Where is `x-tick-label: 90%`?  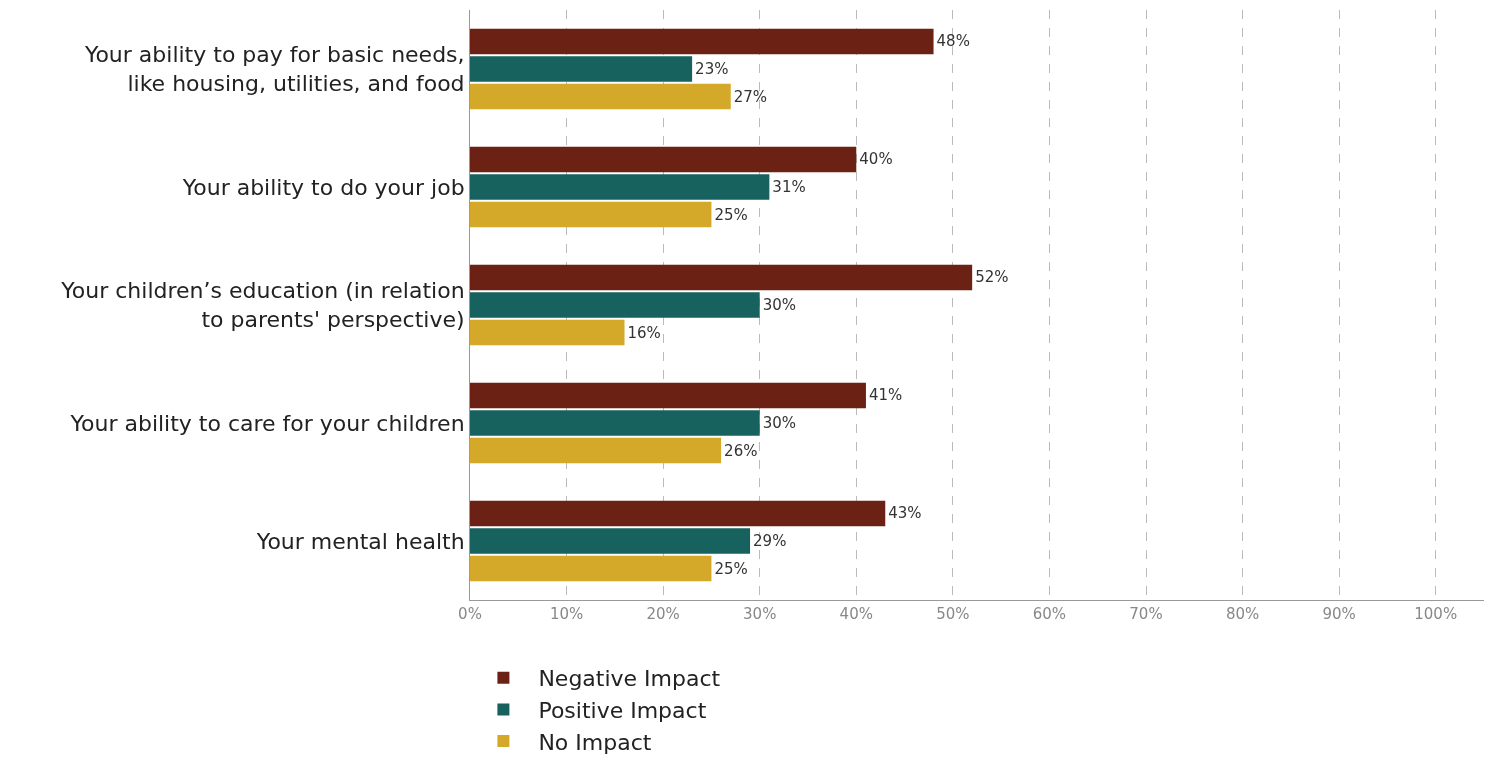 x-tick-label: 90% is located at coordinates (1339, 614).